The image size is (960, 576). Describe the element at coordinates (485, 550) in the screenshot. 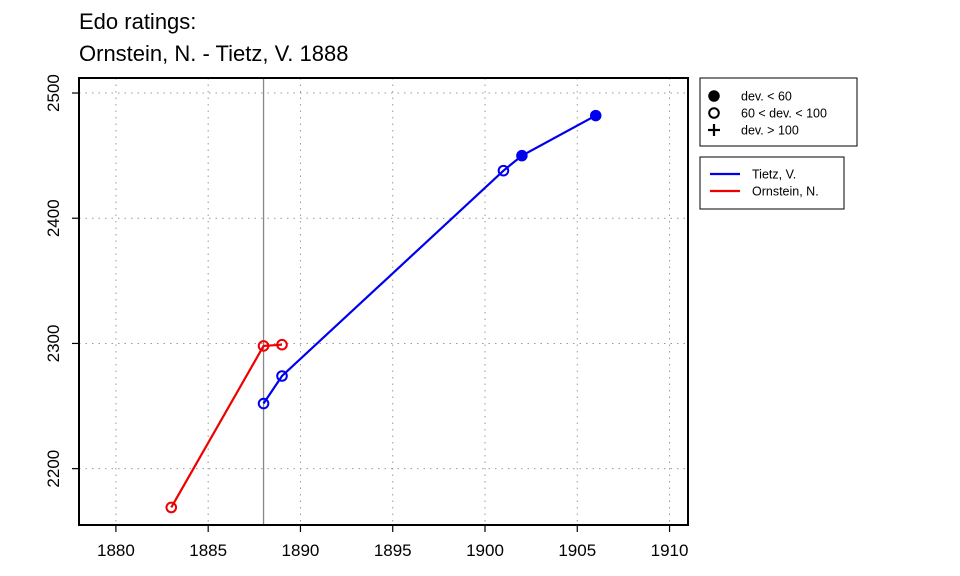

I see `x-tick-label-4: 1900` at that location.